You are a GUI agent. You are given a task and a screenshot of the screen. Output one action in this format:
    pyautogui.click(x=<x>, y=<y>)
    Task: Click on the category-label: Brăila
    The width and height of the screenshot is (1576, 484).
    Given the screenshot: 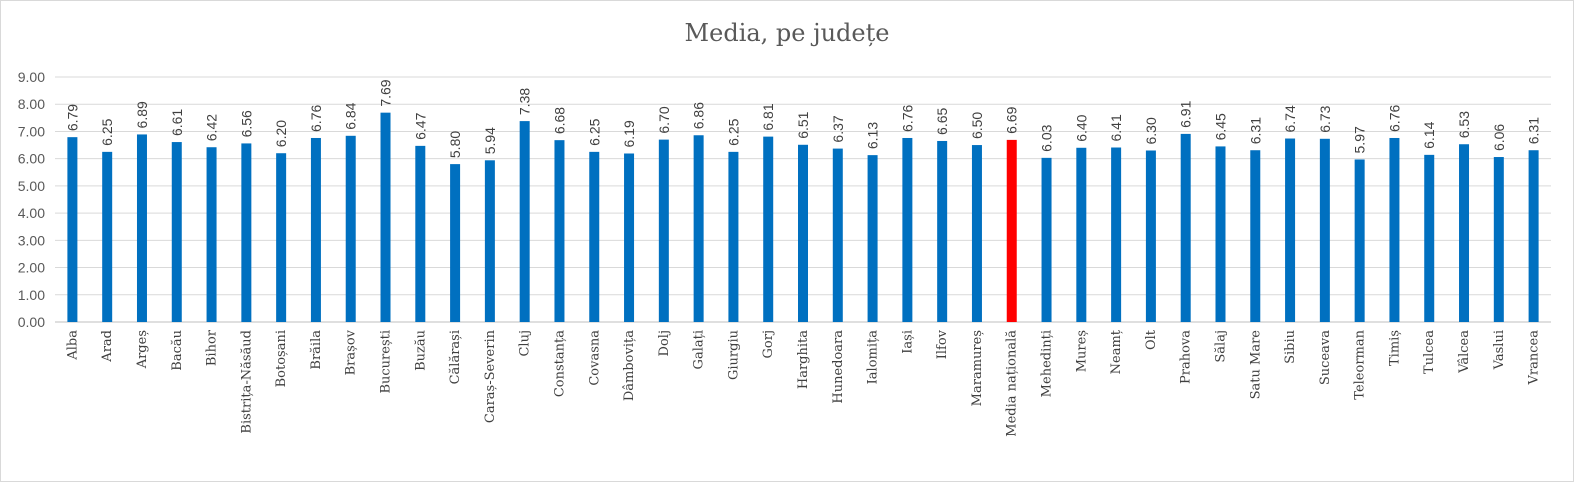 What is the action you would take?
    pyautogui.click(x=316, y=350)
    